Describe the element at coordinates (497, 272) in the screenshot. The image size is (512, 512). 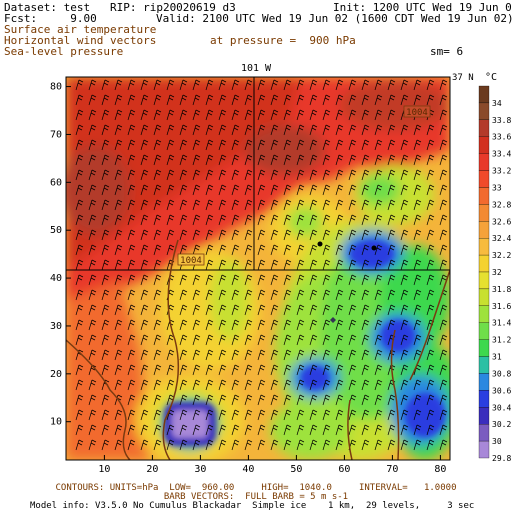
I see `colorbar-label: 32` at that location.